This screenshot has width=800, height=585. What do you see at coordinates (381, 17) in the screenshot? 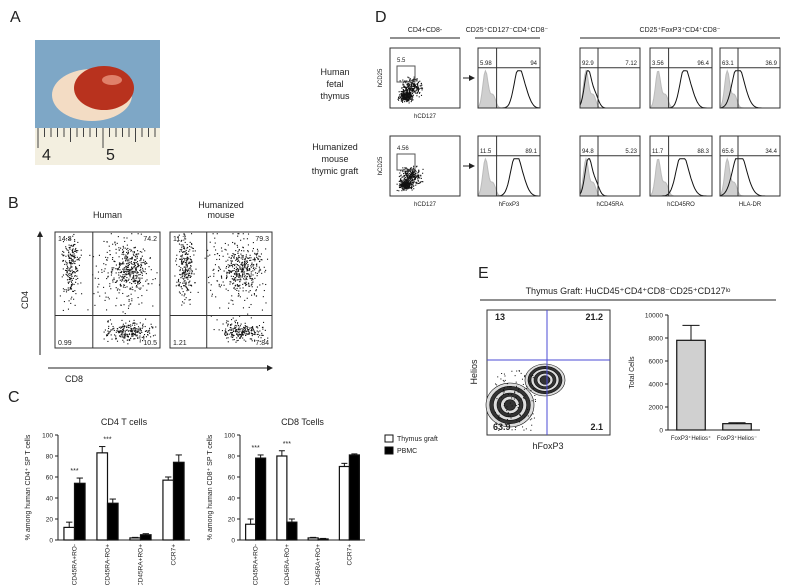
I see `panel-label: D` at bounding box center [381, 17].